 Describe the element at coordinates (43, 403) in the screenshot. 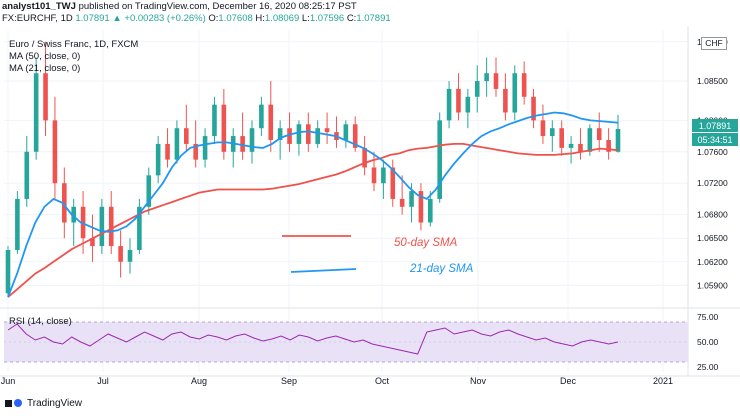

I see `tradingview-logo: TradingView` at that location.